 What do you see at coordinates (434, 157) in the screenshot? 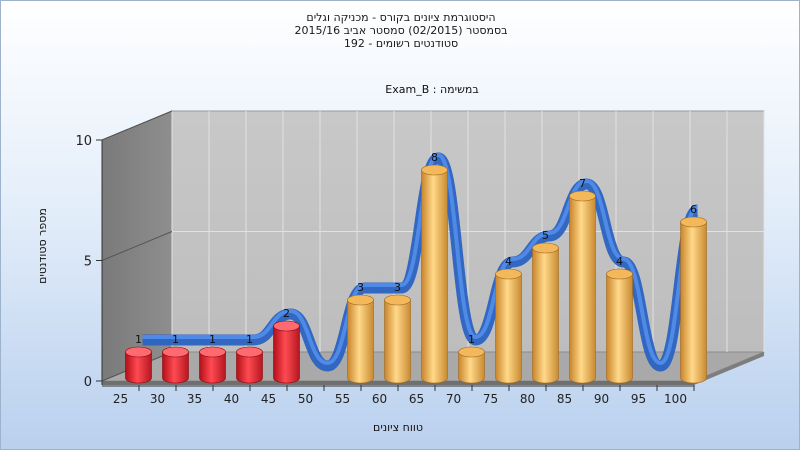
I see `bar-value-label: 8` at bounding box center [434, 157].